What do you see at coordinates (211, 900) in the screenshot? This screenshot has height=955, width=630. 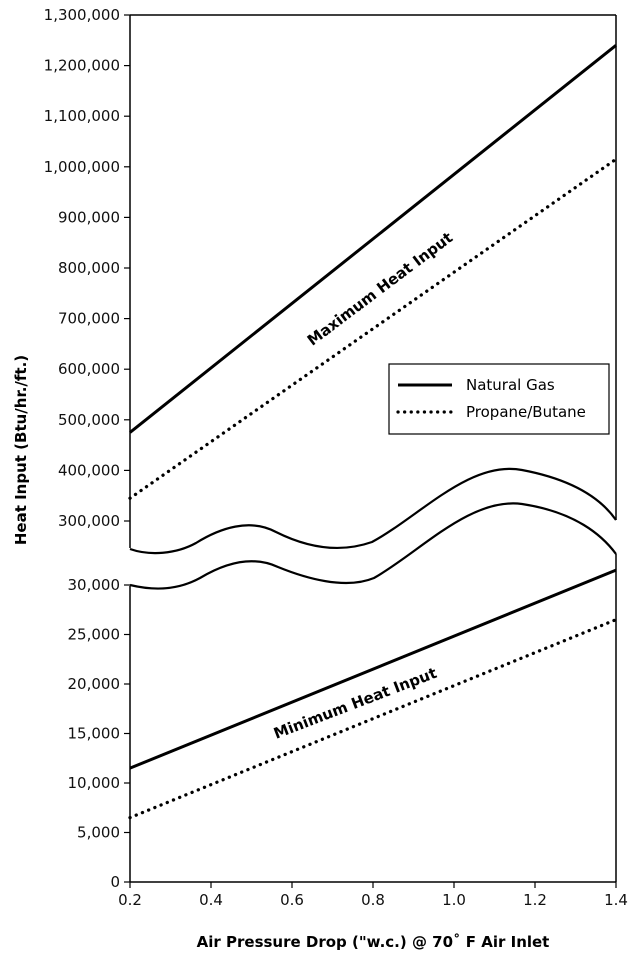 I see `x-tick-label: 0.4` at bounding box center [211, 900].